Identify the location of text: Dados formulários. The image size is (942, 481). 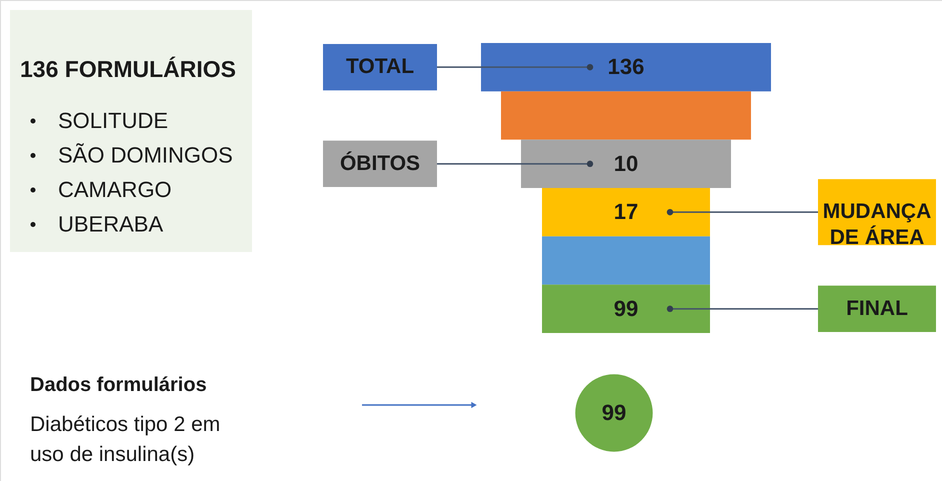
(118, 385).